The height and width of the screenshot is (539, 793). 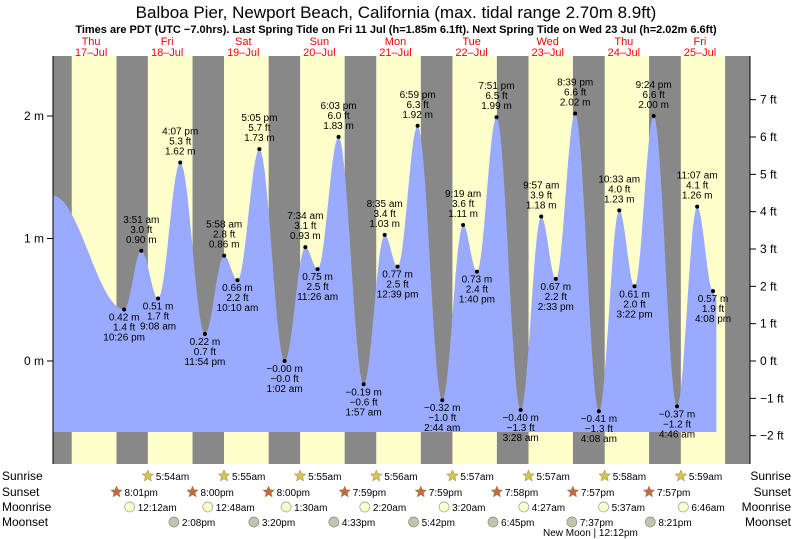 I want to click on tide-label: 0.75 m, so click(x=317, y=277).